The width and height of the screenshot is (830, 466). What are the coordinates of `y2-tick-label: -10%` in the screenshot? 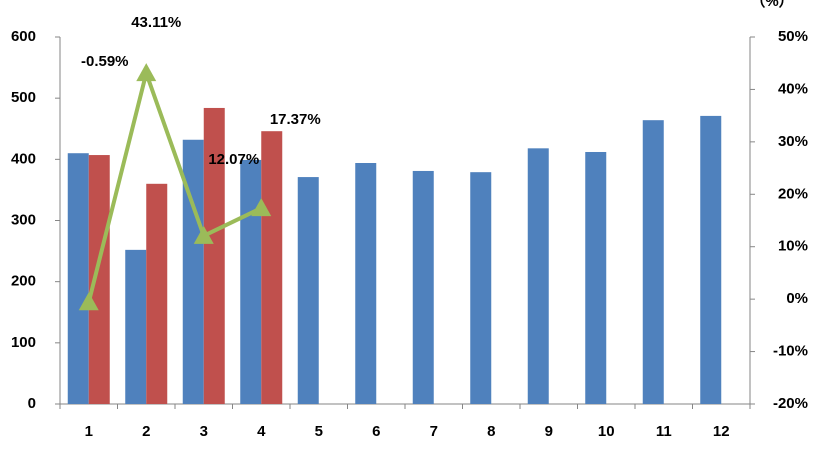 It's located at (790, 351).